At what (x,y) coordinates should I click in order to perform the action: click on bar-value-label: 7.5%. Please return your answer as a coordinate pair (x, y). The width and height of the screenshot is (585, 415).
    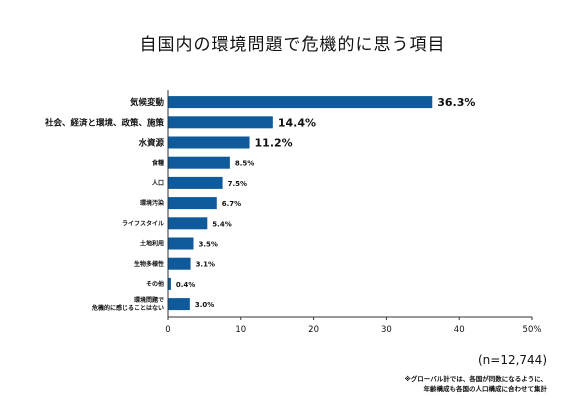
    Looking at the image, I should click on (237, 184).